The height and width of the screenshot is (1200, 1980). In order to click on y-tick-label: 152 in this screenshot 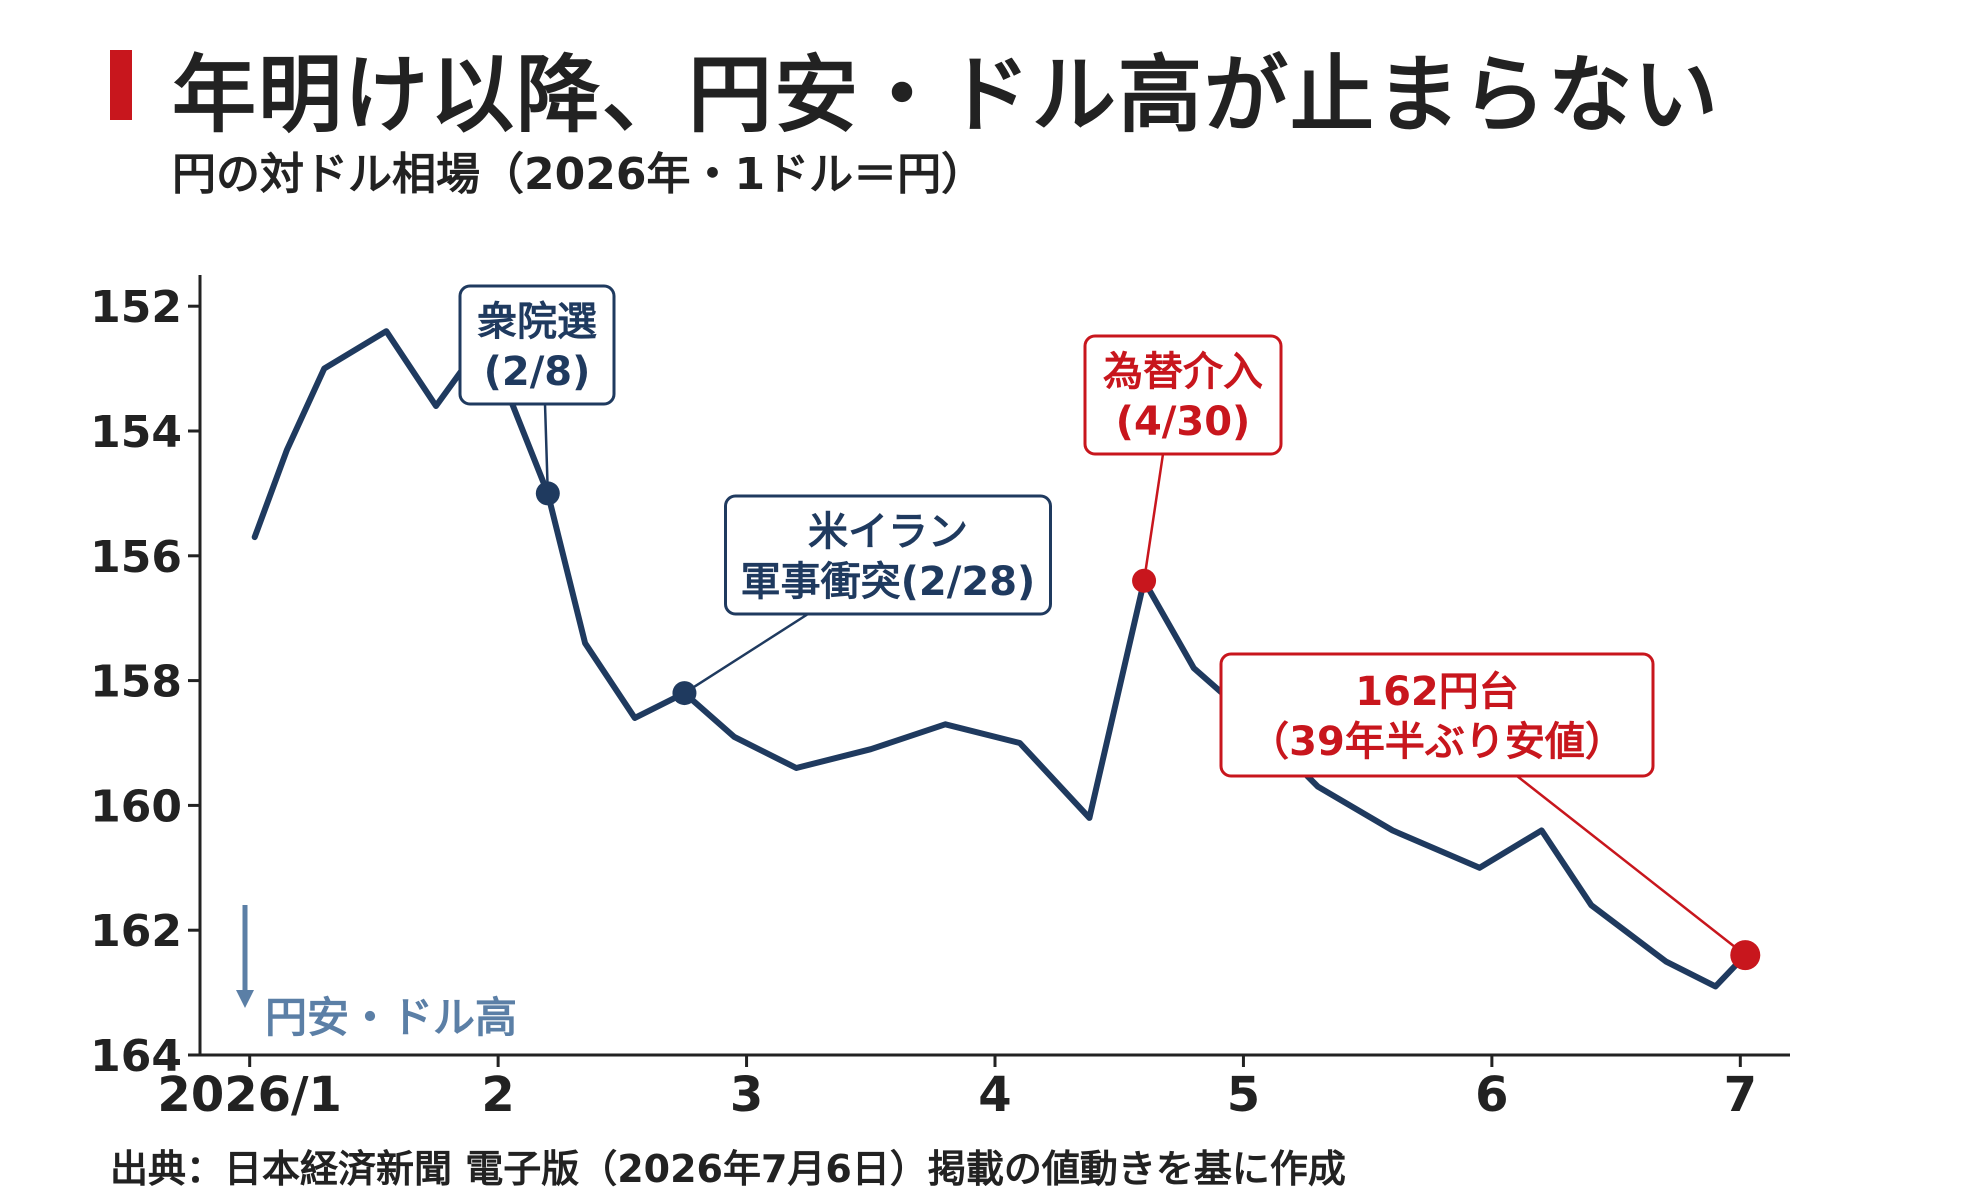, I will do `click(136, 307)`.